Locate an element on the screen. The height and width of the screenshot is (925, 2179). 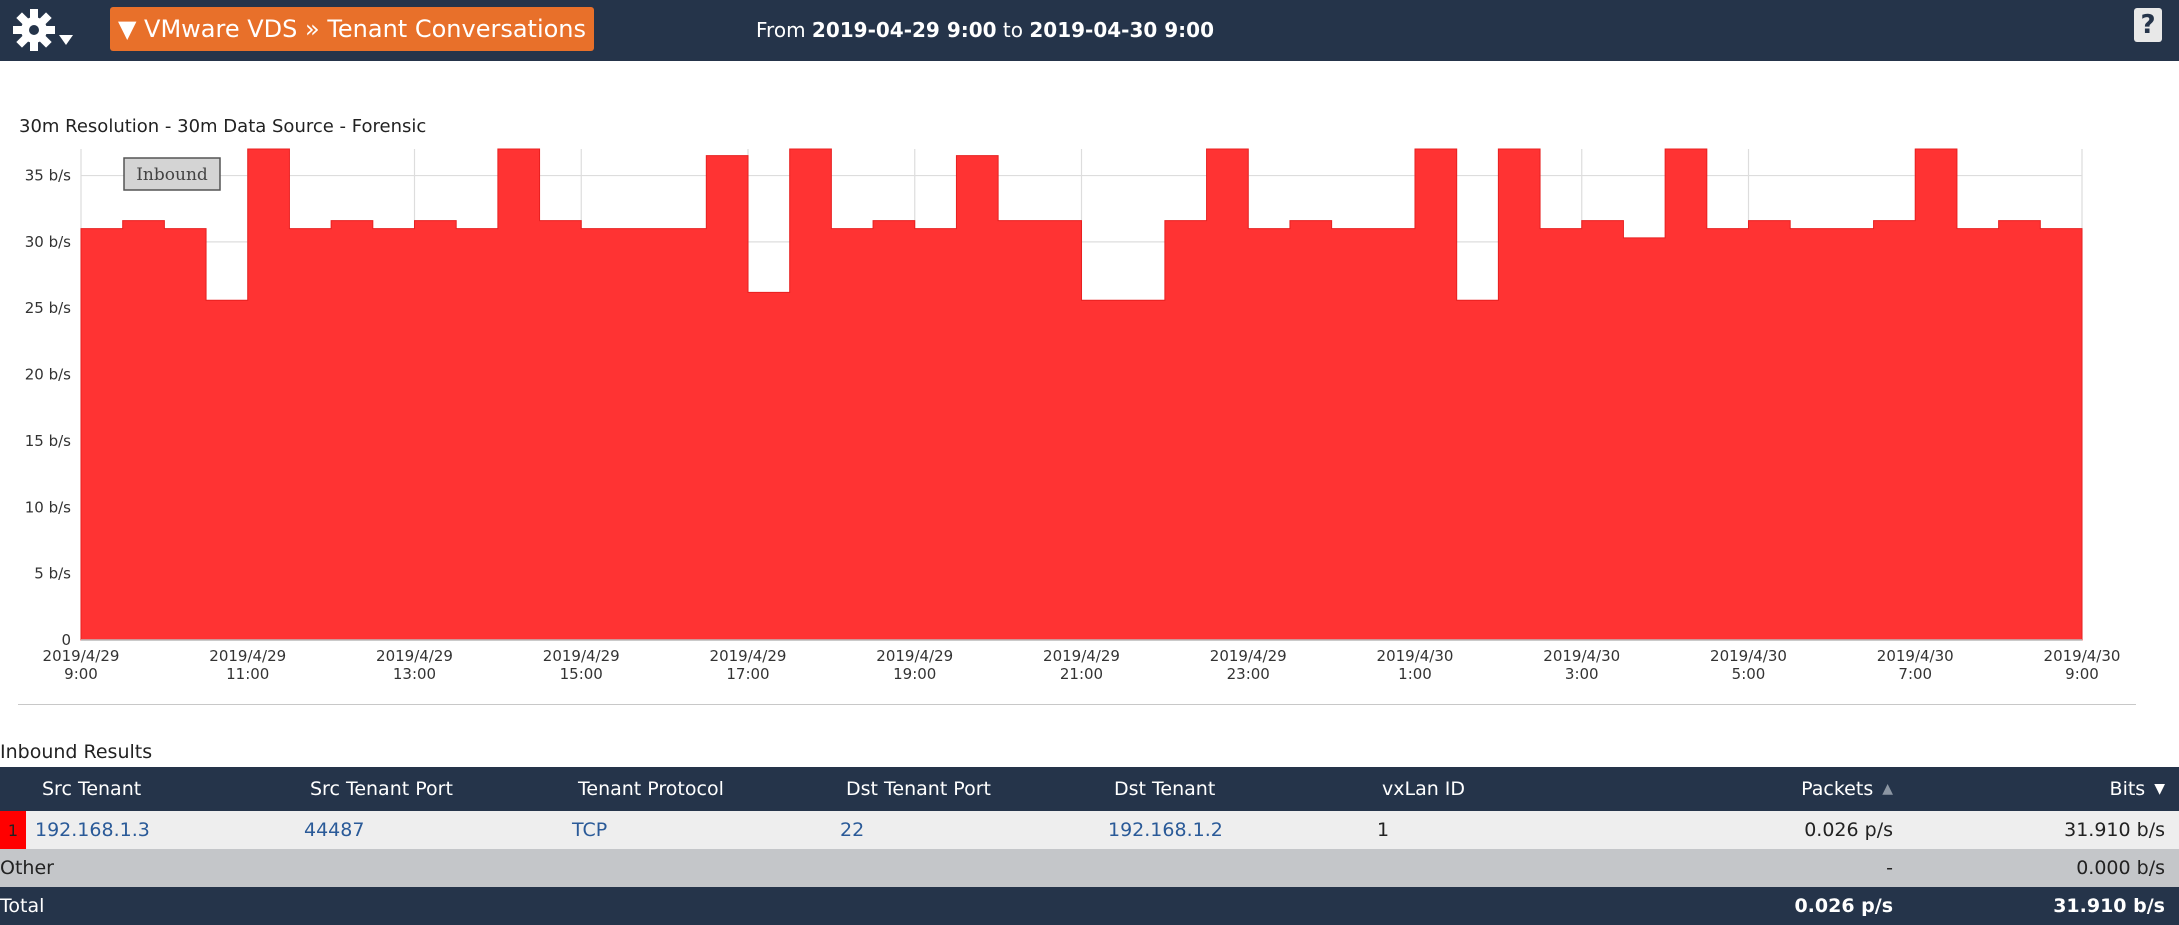
x-tick-label: 15:00 is located at coordinates (581, 674).